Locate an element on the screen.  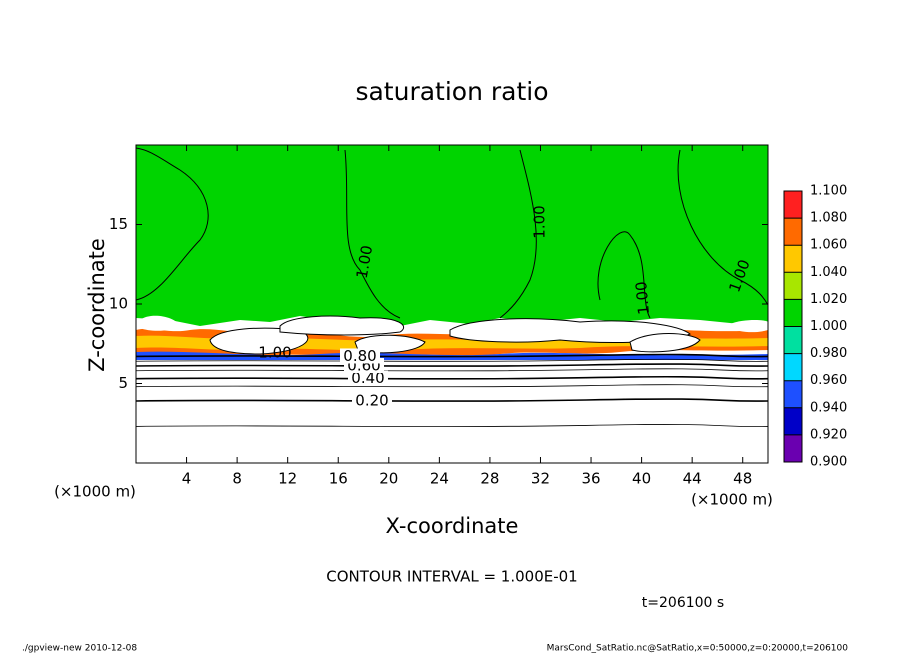
contour-label: 0.40 is located at coordinates (367, 378).